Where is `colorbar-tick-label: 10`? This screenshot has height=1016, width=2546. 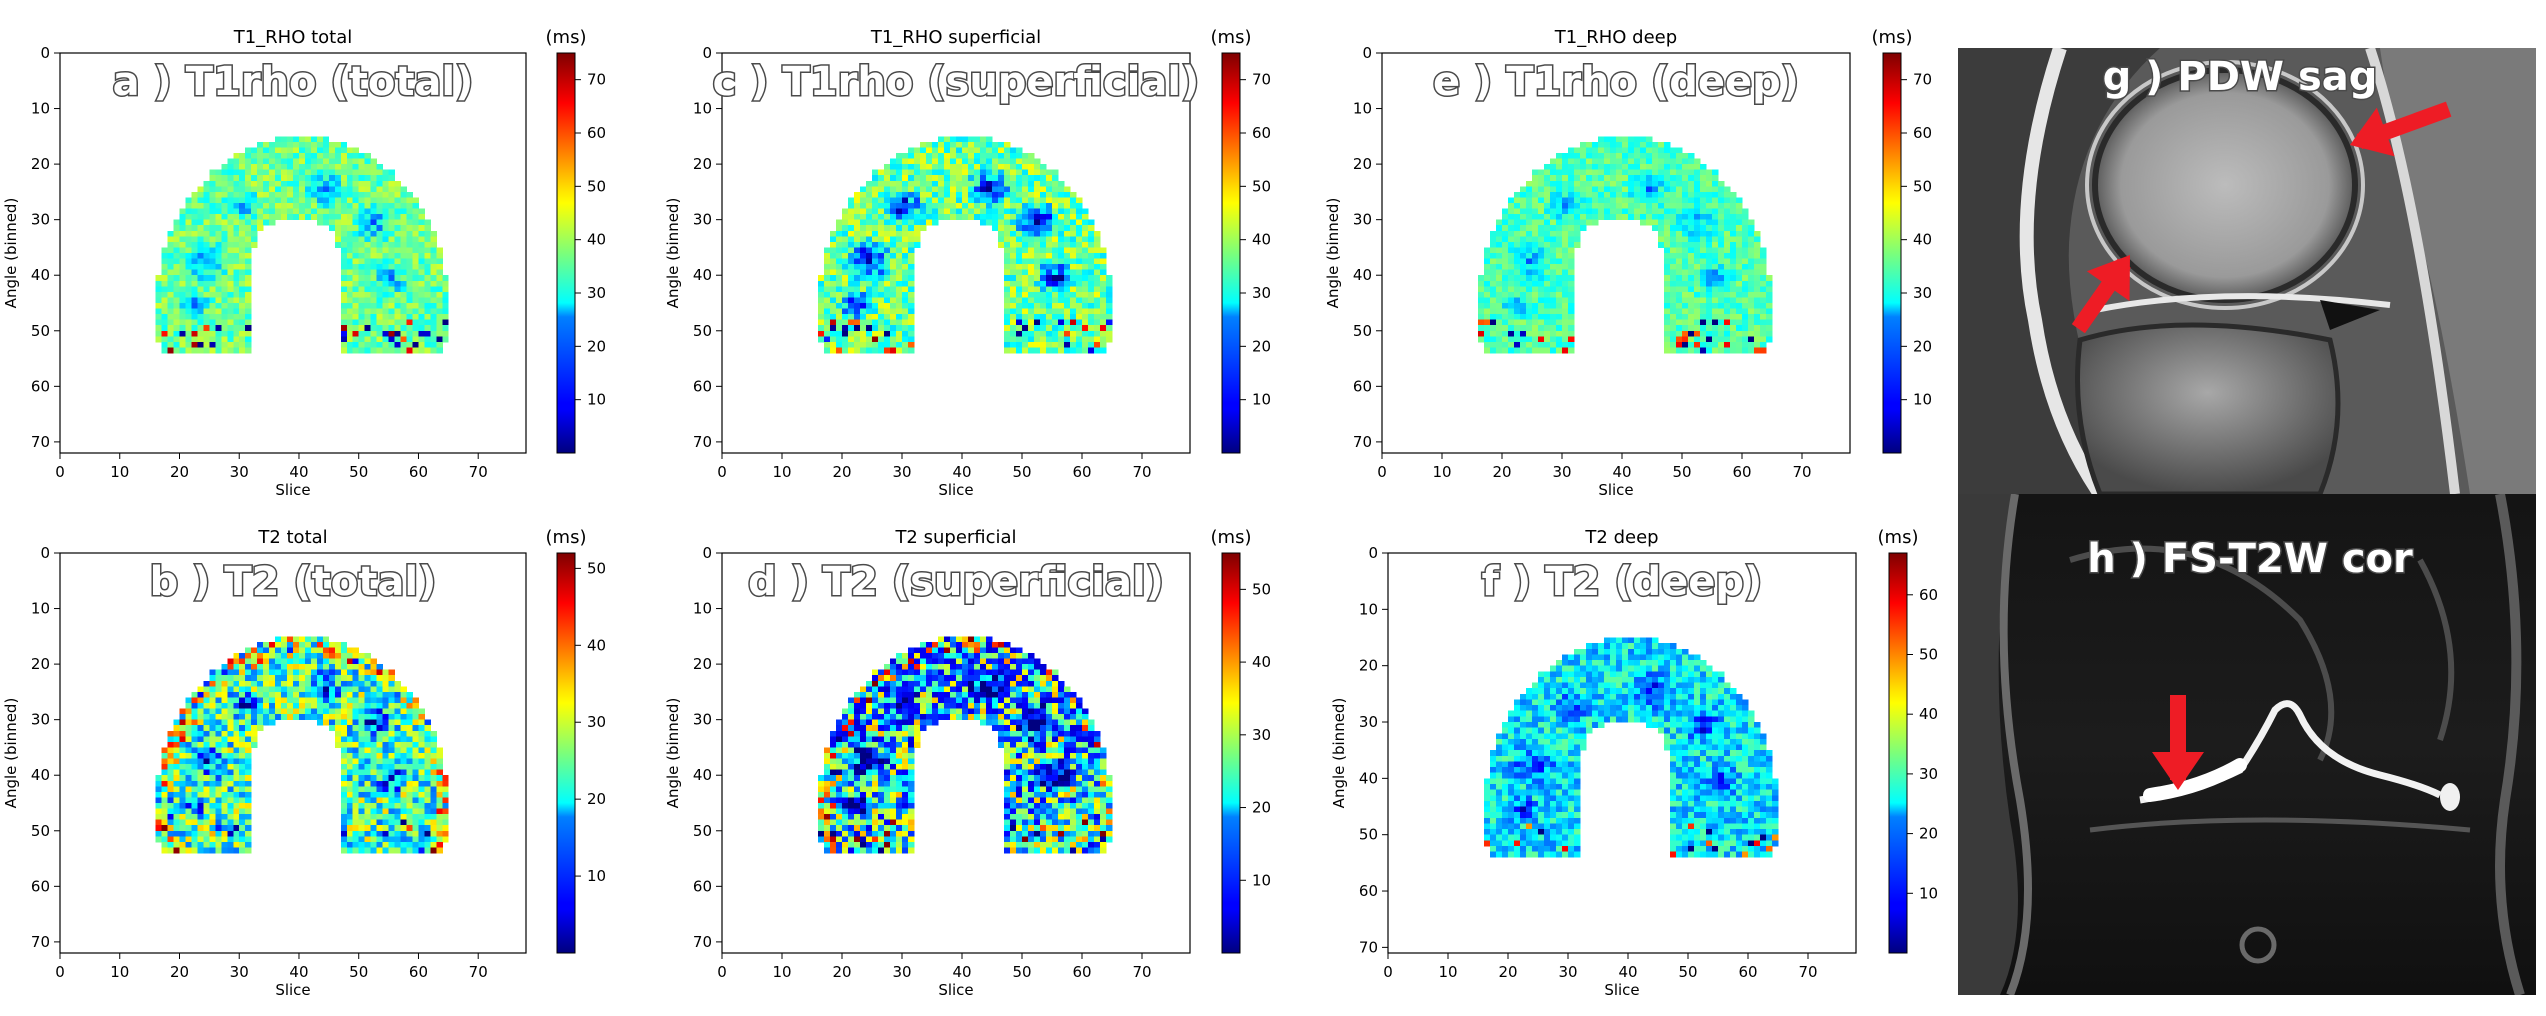
colorbar-tick-label: 10 is located at coordinates (1261, 400).